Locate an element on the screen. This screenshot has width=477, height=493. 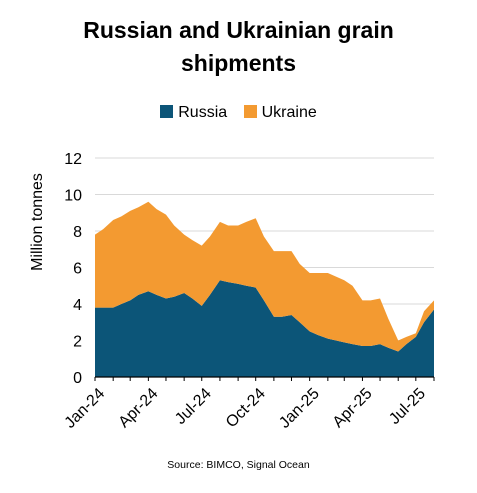
x-tick-label-oct-24: Oct-24 is located at coordinates (246, 408).